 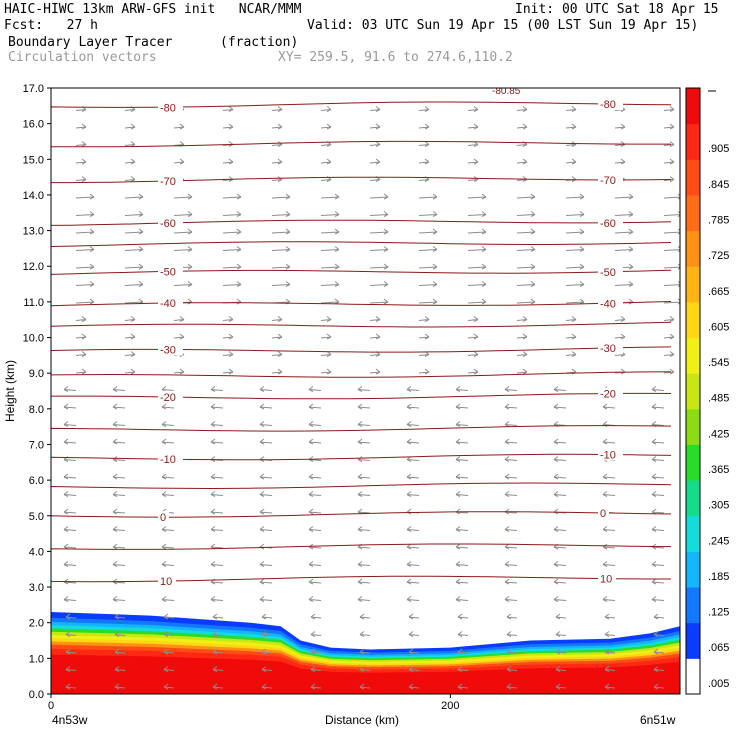 I want to click on y-tick-label: 7.0, so click(x=36, y=445).